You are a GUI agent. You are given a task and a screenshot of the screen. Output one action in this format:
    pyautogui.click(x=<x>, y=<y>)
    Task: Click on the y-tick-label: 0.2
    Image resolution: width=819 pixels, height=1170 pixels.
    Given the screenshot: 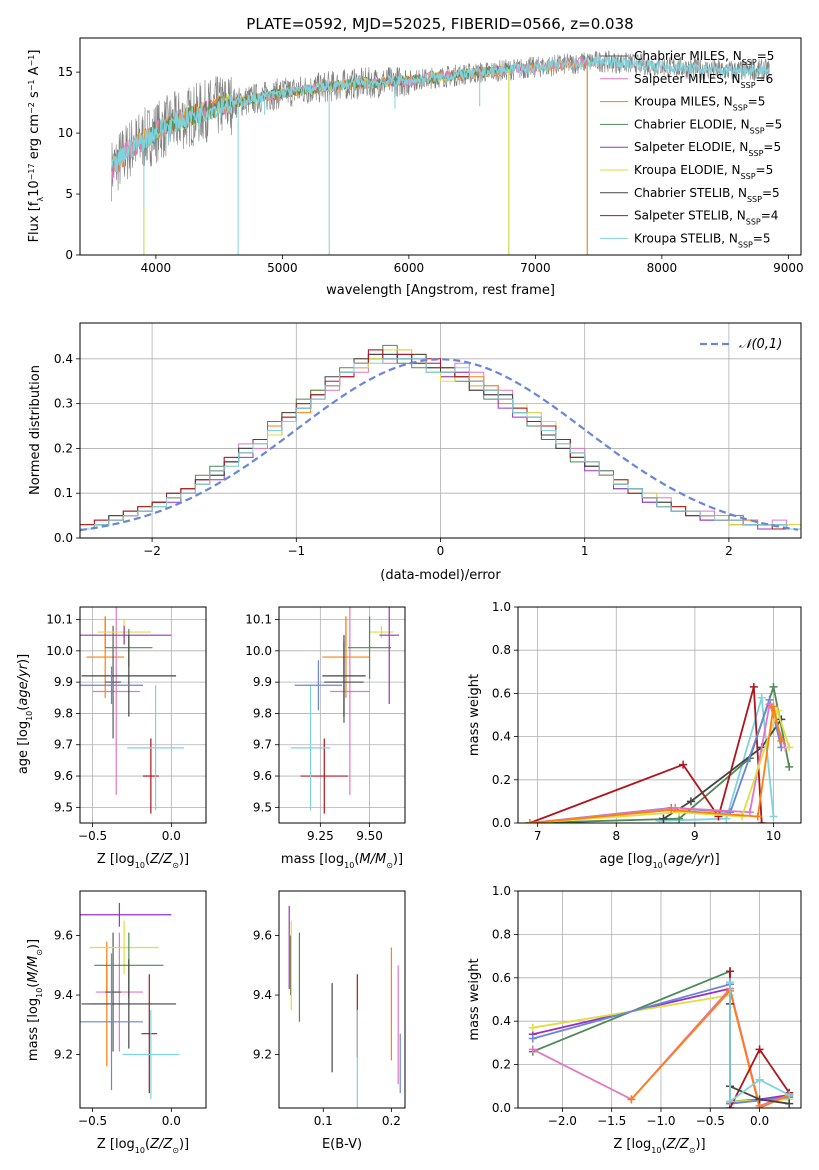 What is the action you would take?
    pyautogui.click(x=501, y=780)
    